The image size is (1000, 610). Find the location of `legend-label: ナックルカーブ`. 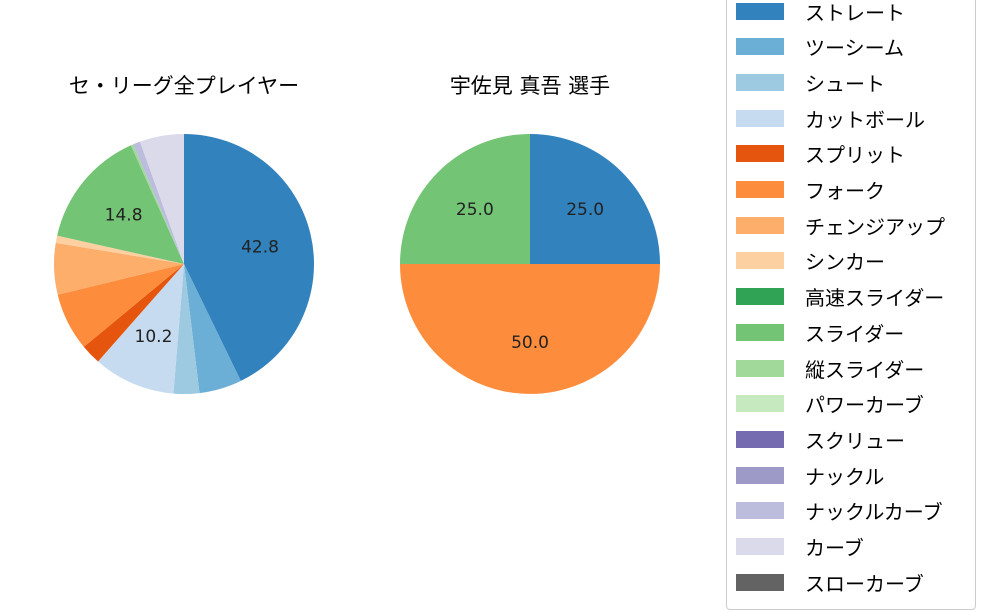

legend-label: ナックルカーブ is located at coordinates (874, 512).